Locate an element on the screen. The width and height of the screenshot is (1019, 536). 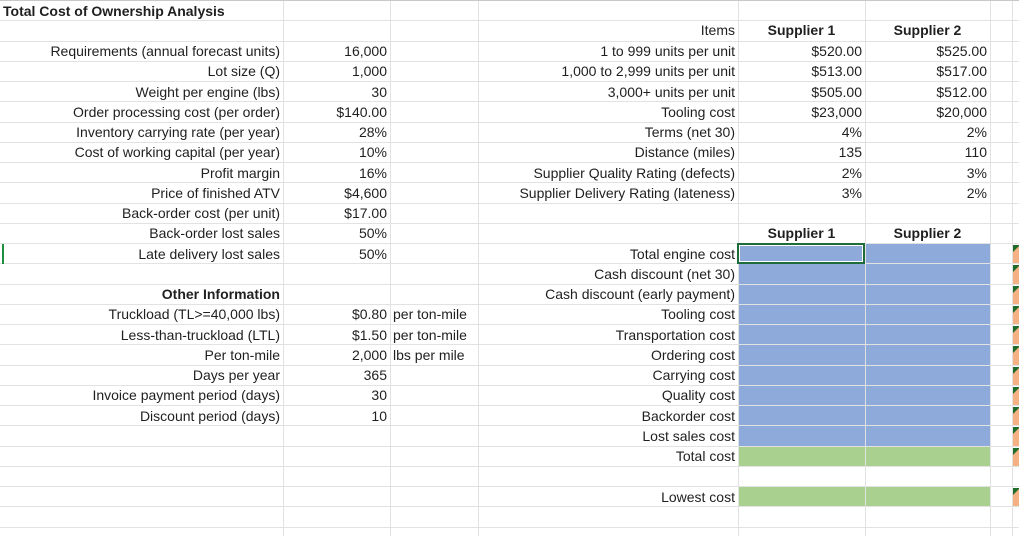
parameter-value: 28% is located at coordinates (372, 132).